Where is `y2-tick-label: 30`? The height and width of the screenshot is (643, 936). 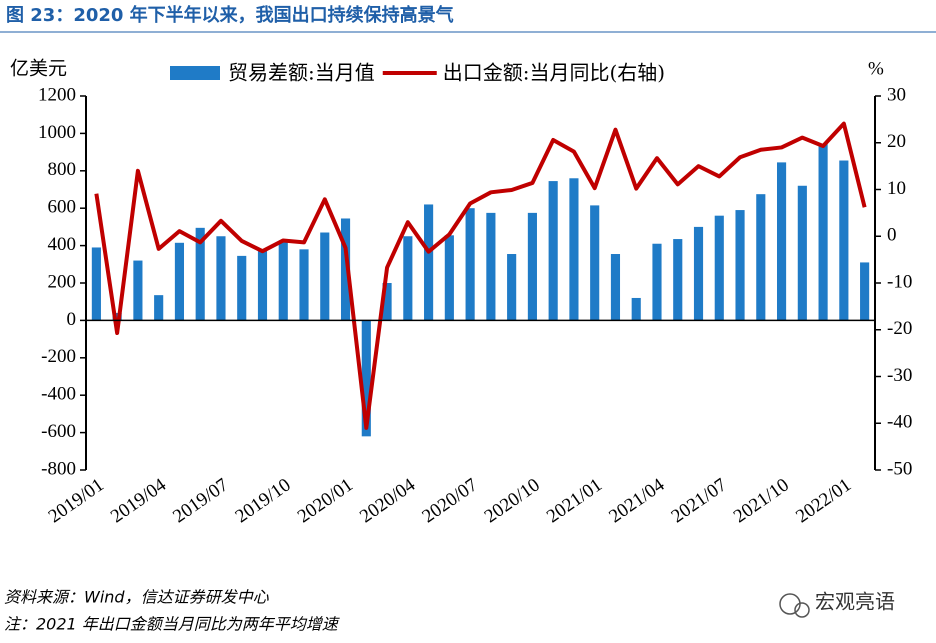 y2-tick-label: 30 is located at coordinates (896, 94).